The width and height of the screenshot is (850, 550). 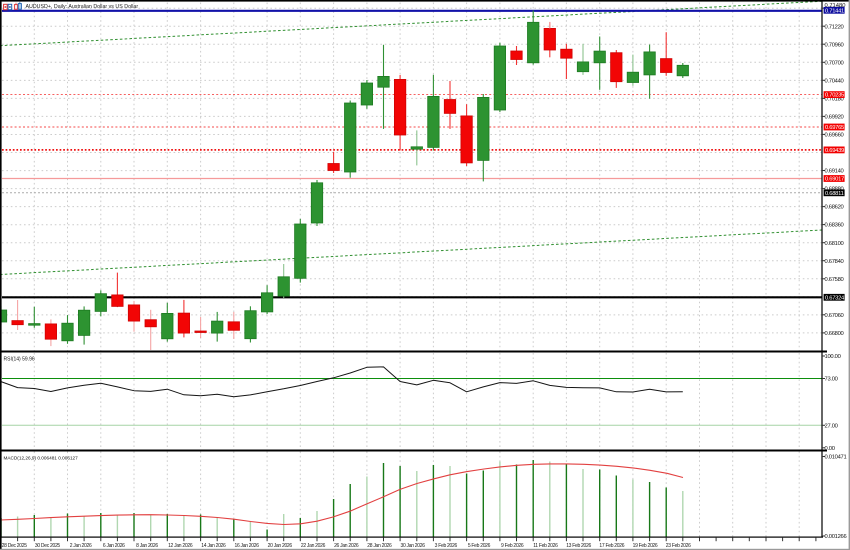 I want to click on svg-text: 0.68100, so click(x=834, y=244).